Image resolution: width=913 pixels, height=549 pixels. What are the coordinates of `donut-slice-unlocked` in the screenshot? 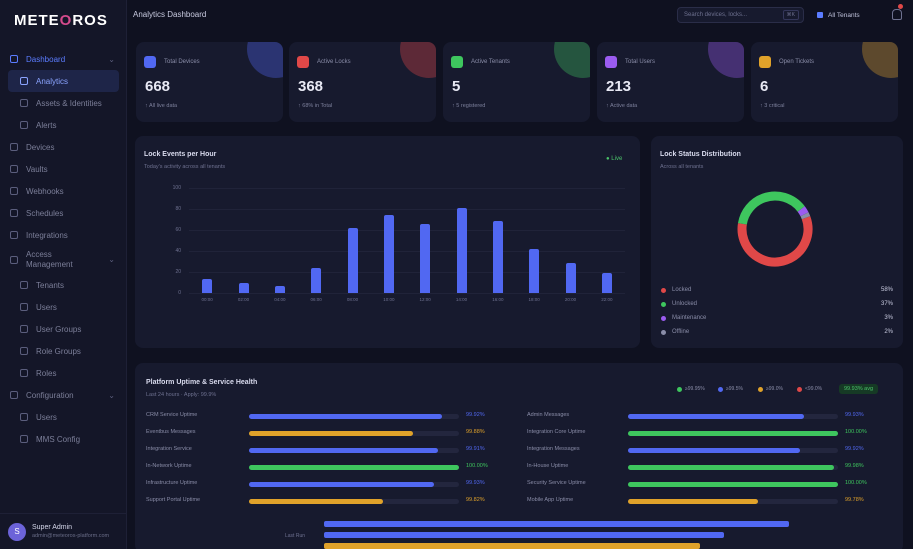 It's located at (775, 229).